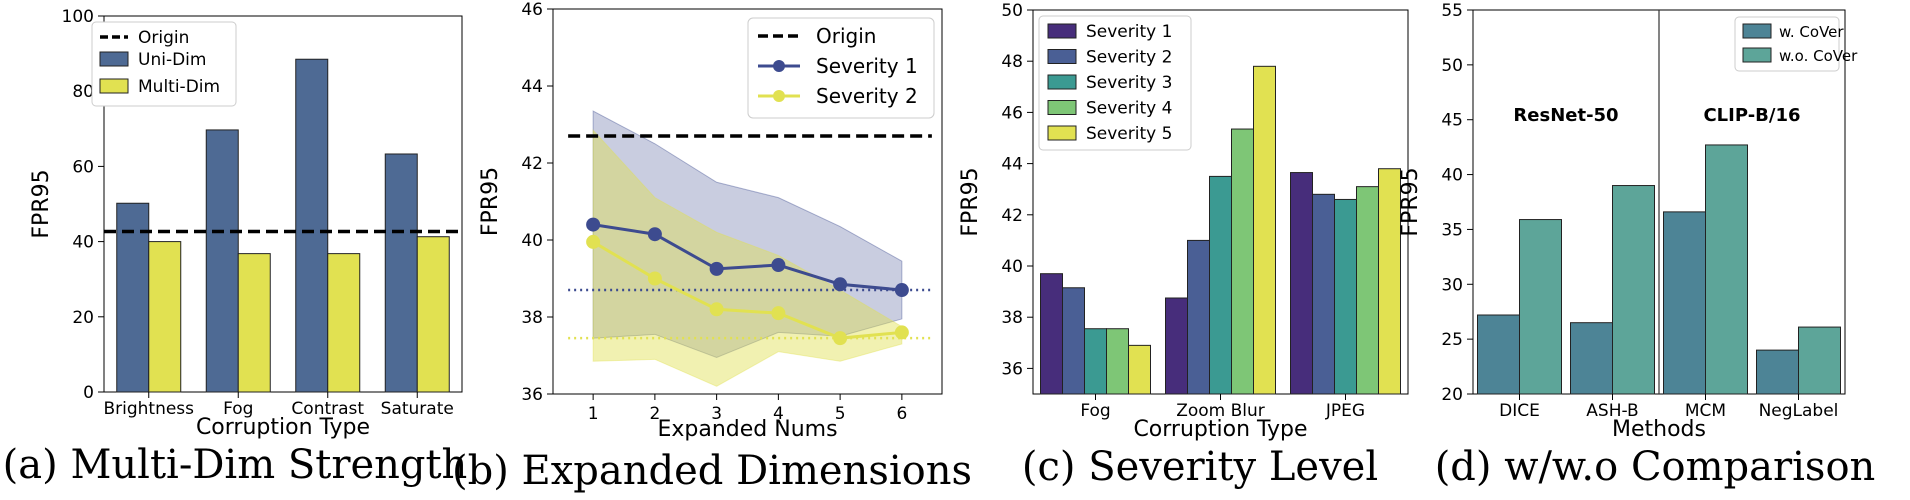 The image size is (1910, 500). I want to click on legend: w. CoVer w.o. CoVer, so click(1796, 44).